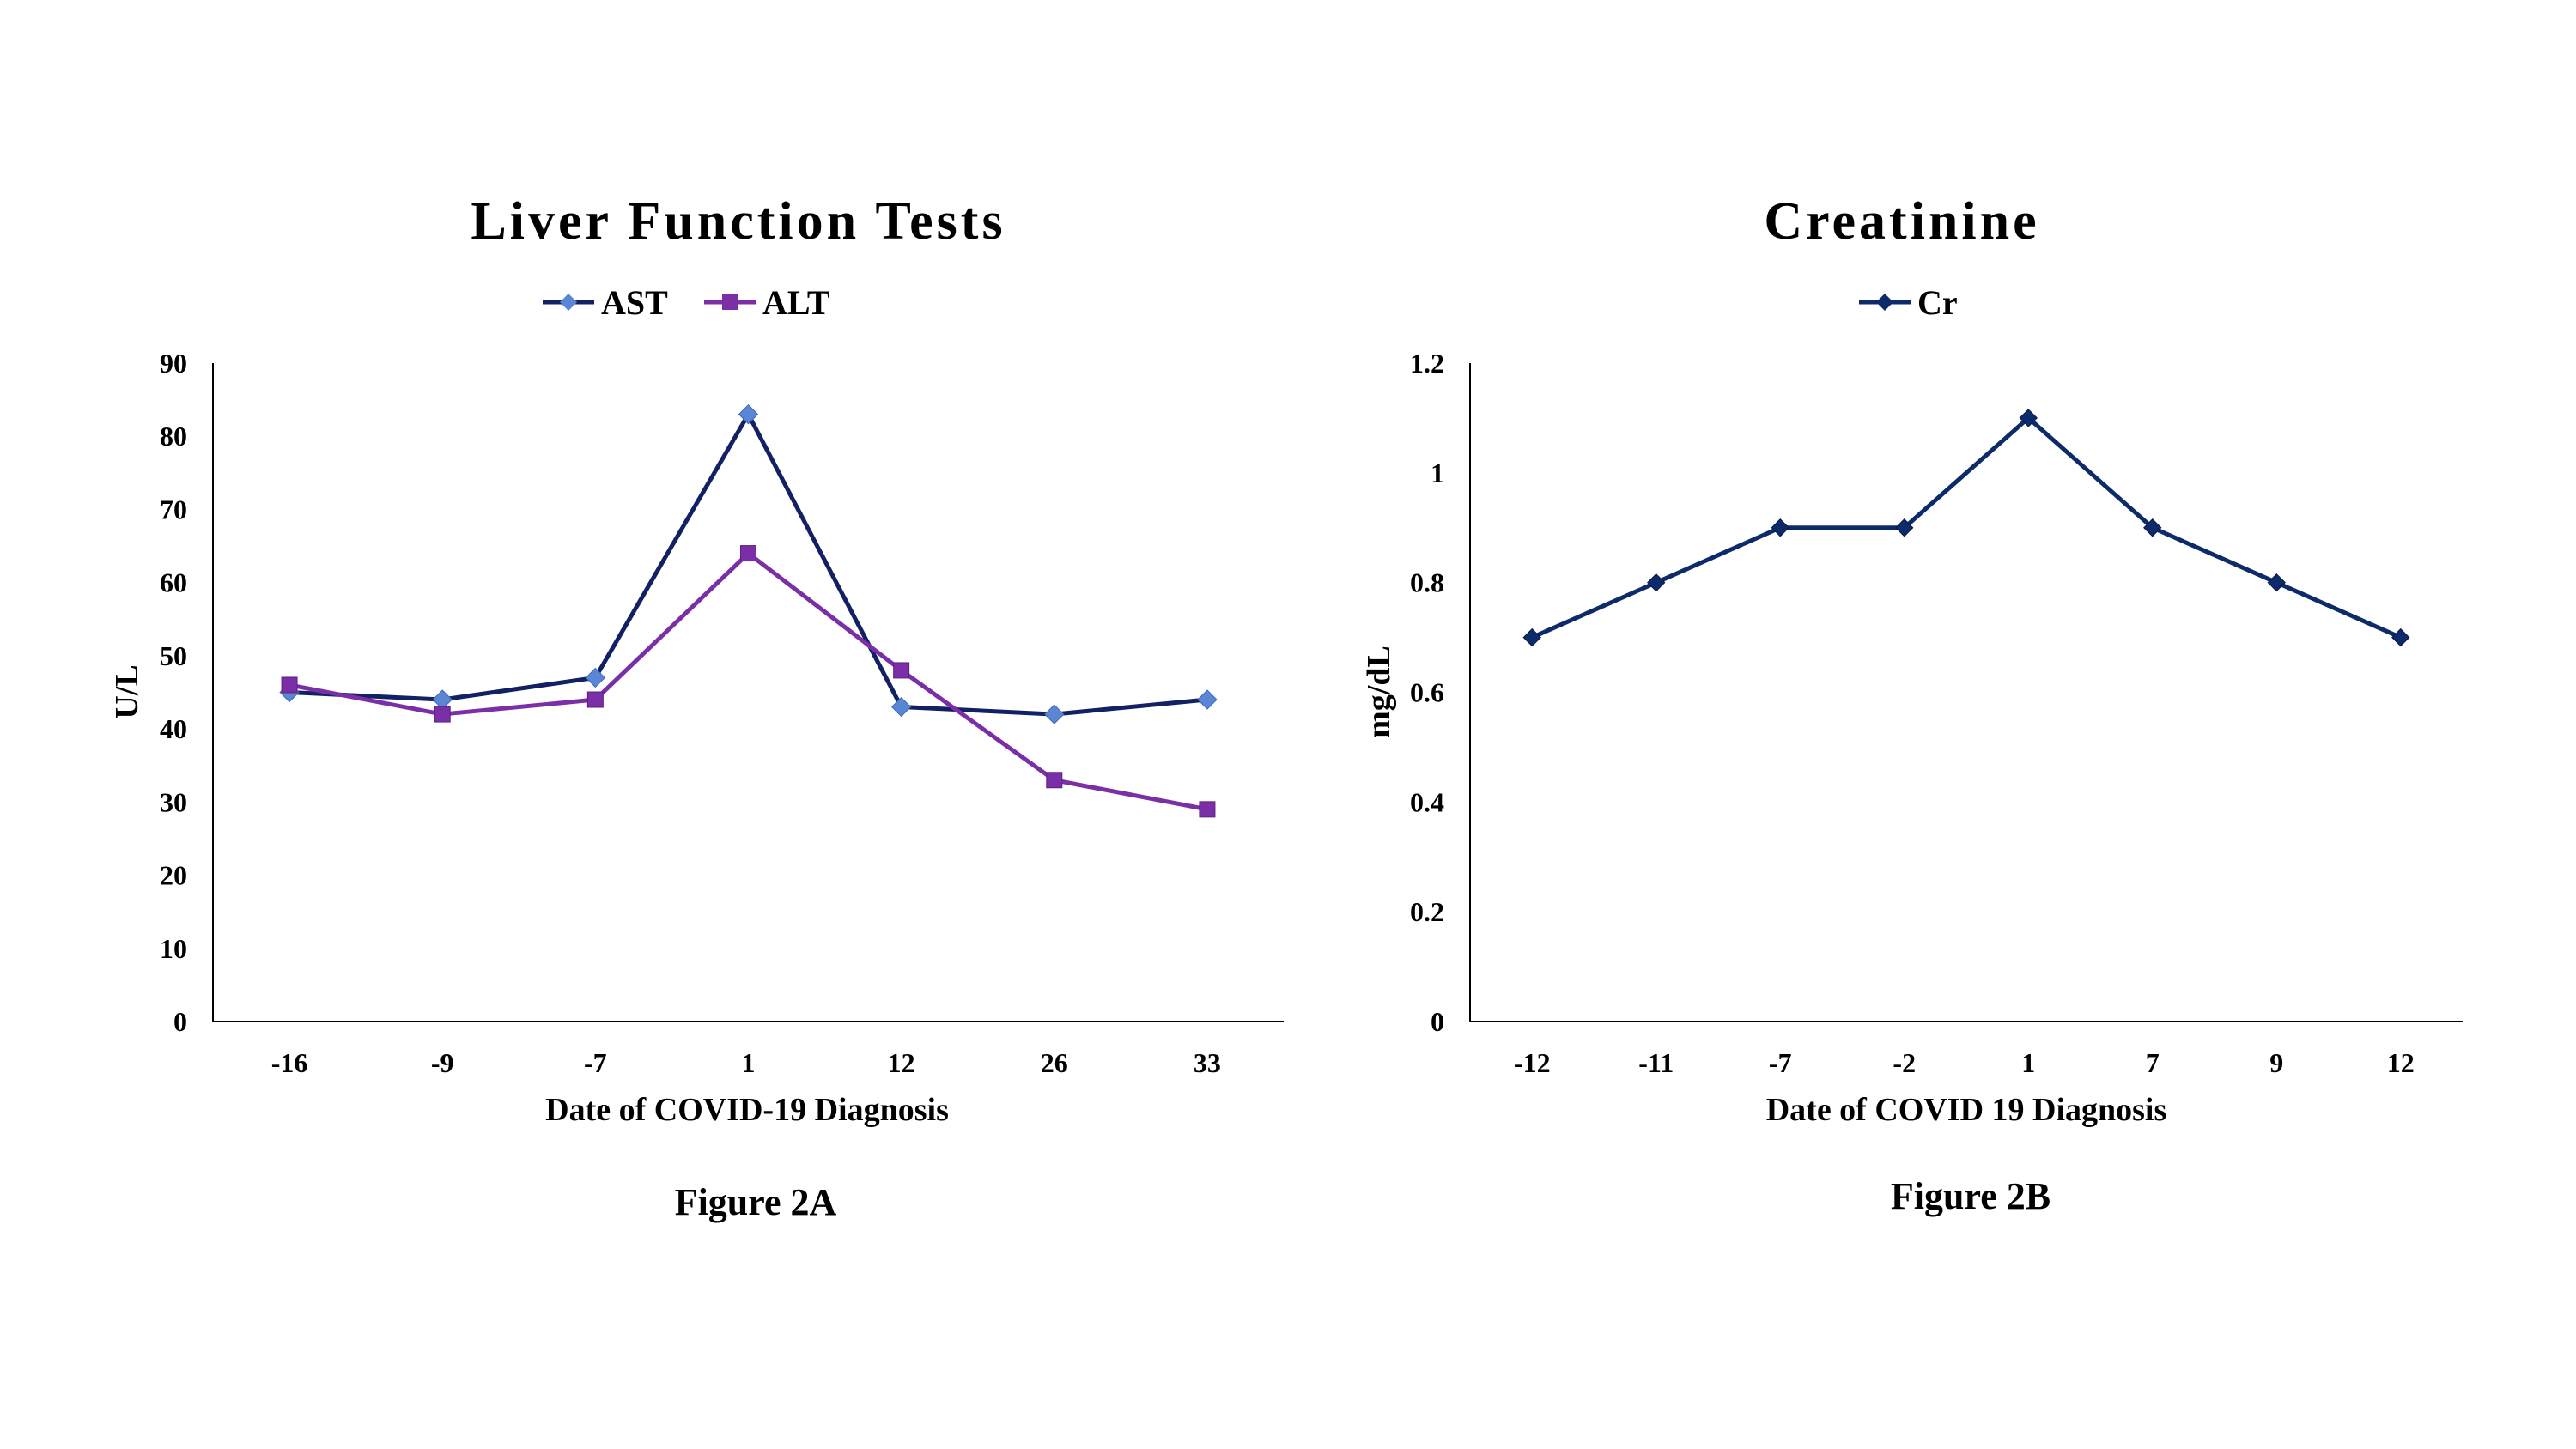 The width and height of the screenshot is (2576, 1449). Describe the element at coordinates (686, 302) in the screenshot. I see `legend-liver: AST ALT` at that location.